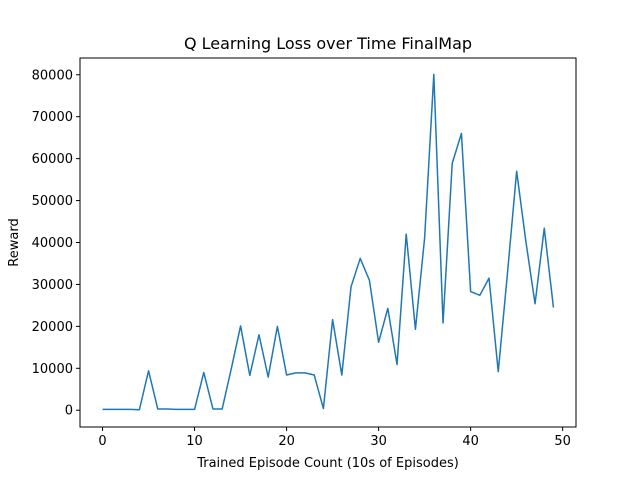 This screenshot has width=640, height=485. I want to click on y-tick-label: 0, so click(69, 411).